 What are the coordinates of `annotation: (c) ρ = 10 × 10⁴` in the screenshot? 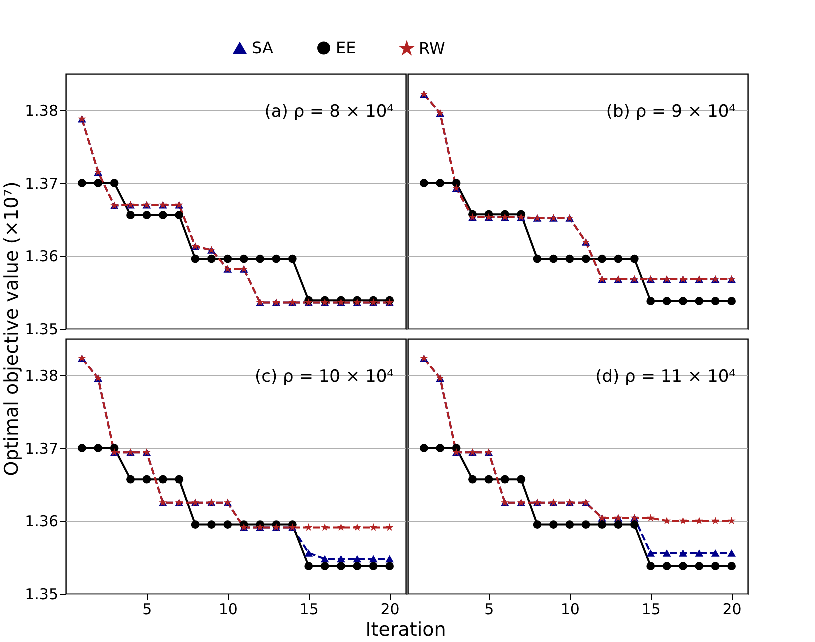 It's located at (324, 377).